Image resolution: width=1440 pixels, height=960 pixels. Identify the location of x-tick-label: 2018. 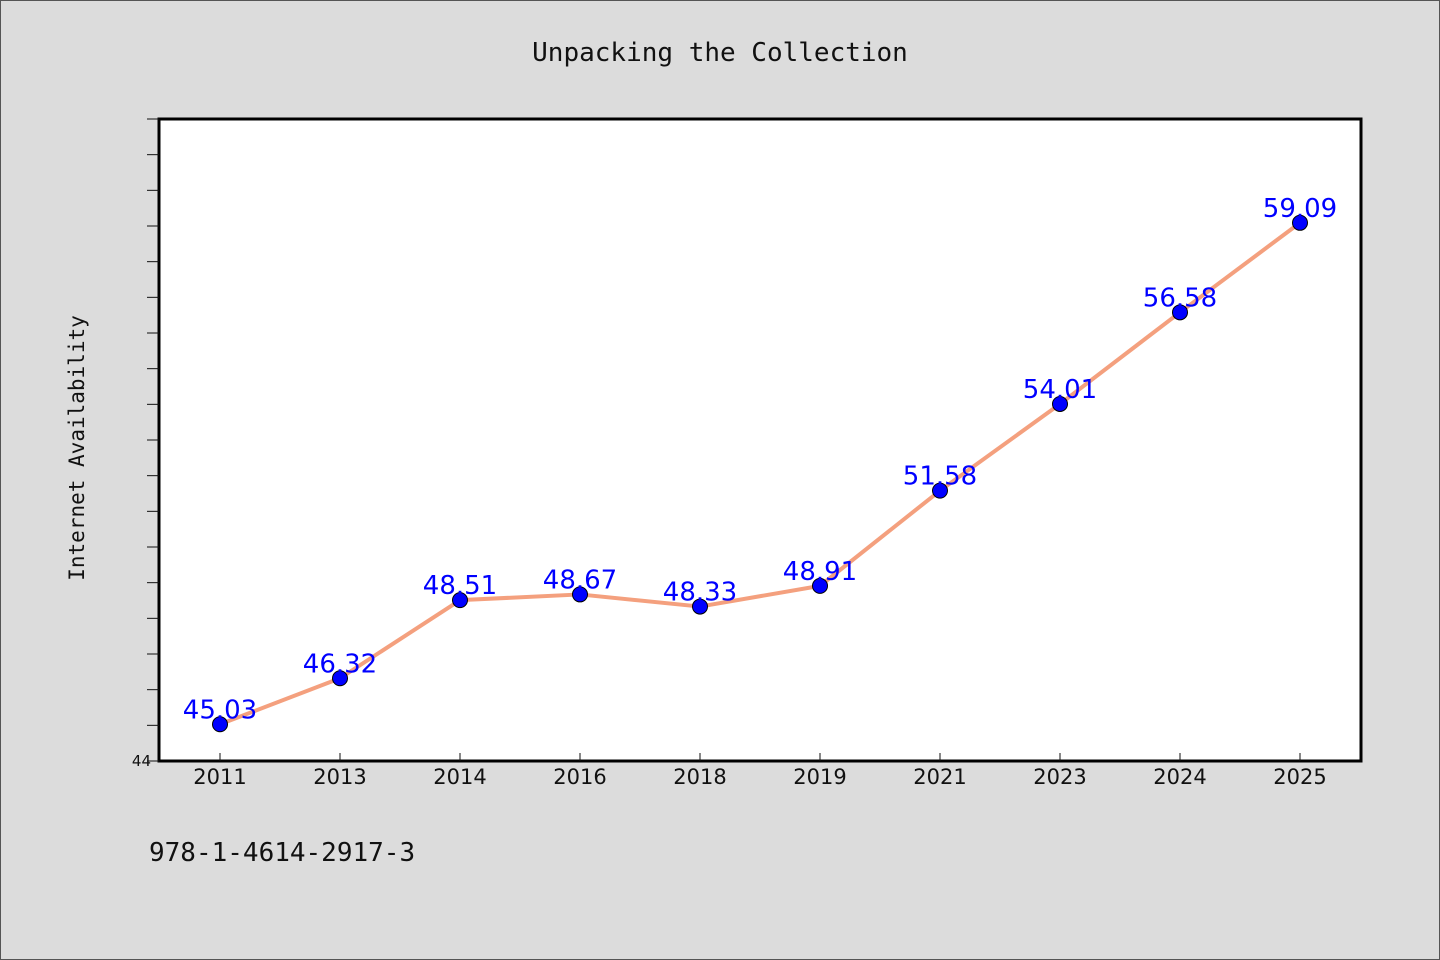
(699, 777).